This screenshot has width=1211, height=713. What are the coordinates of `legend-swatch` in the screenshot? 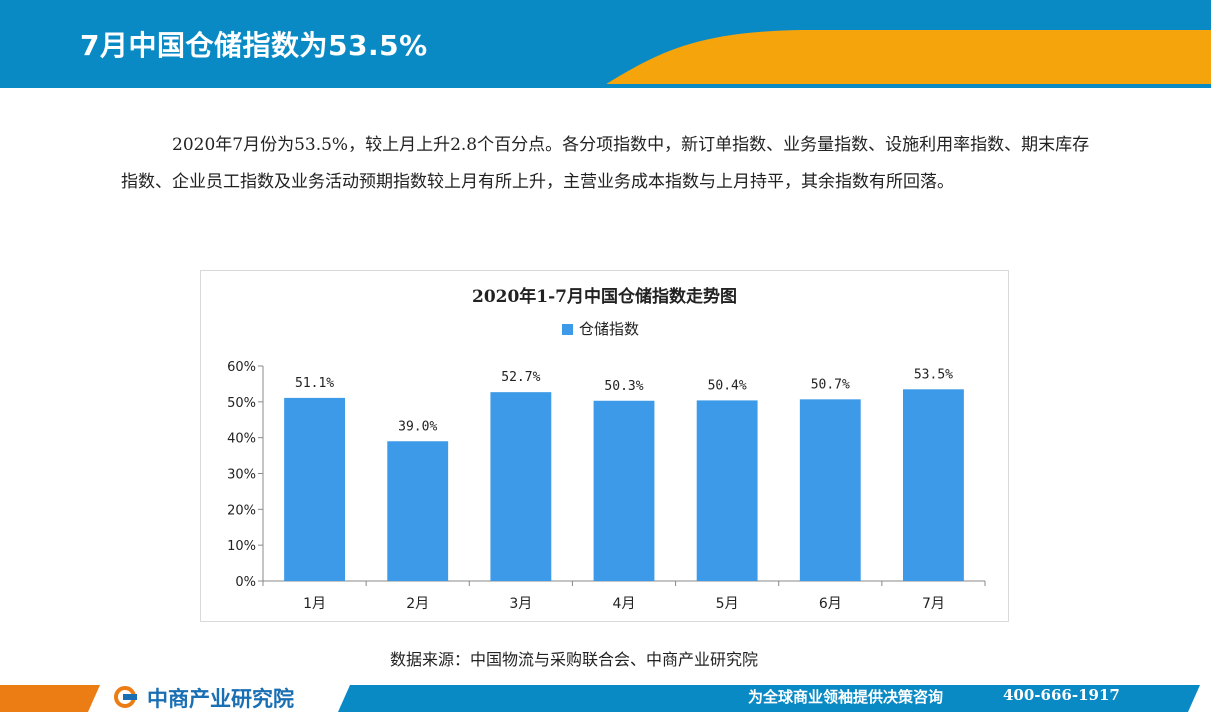 It's located at (567, 329).